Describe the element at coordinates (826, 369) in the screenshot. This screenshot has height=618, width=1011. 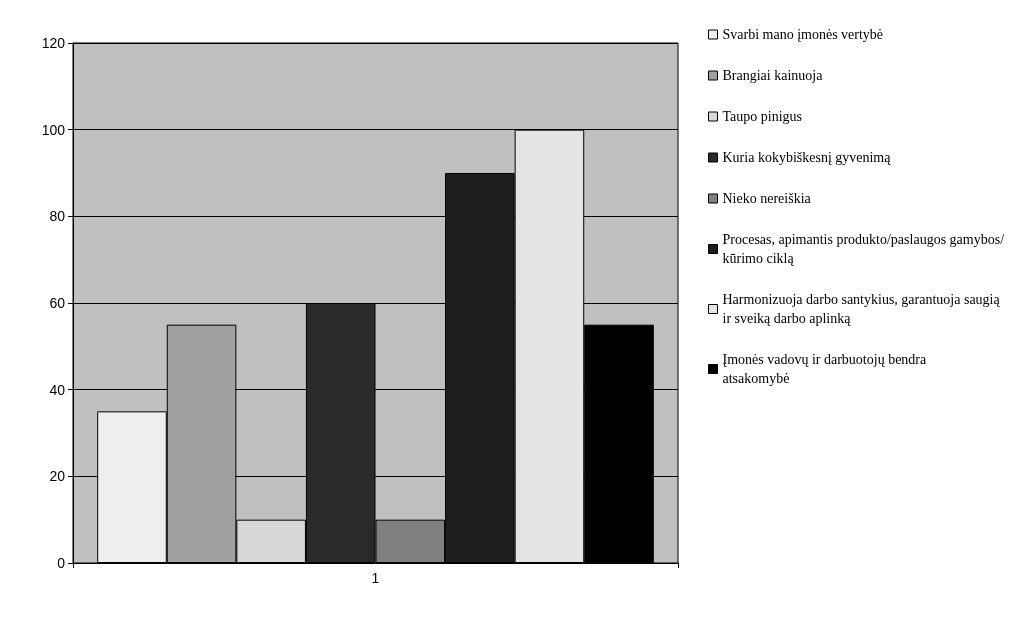
I see `legend-label: Įmonės vadovų ir darbuotojų bendra atsakomybė` at that location.